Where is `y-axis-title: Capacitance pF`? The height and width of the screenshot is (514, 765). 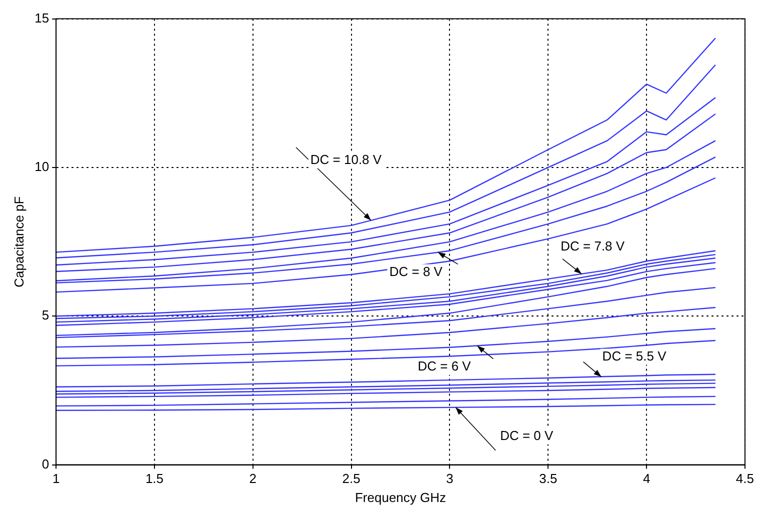 y-axis-title: Capacitance pF is located at coordinates (18, 242).